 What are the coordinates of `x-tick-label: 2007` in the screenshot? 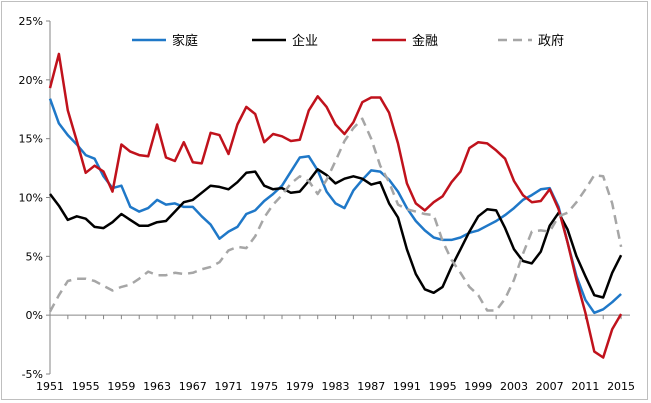 It's located at (550, 386).